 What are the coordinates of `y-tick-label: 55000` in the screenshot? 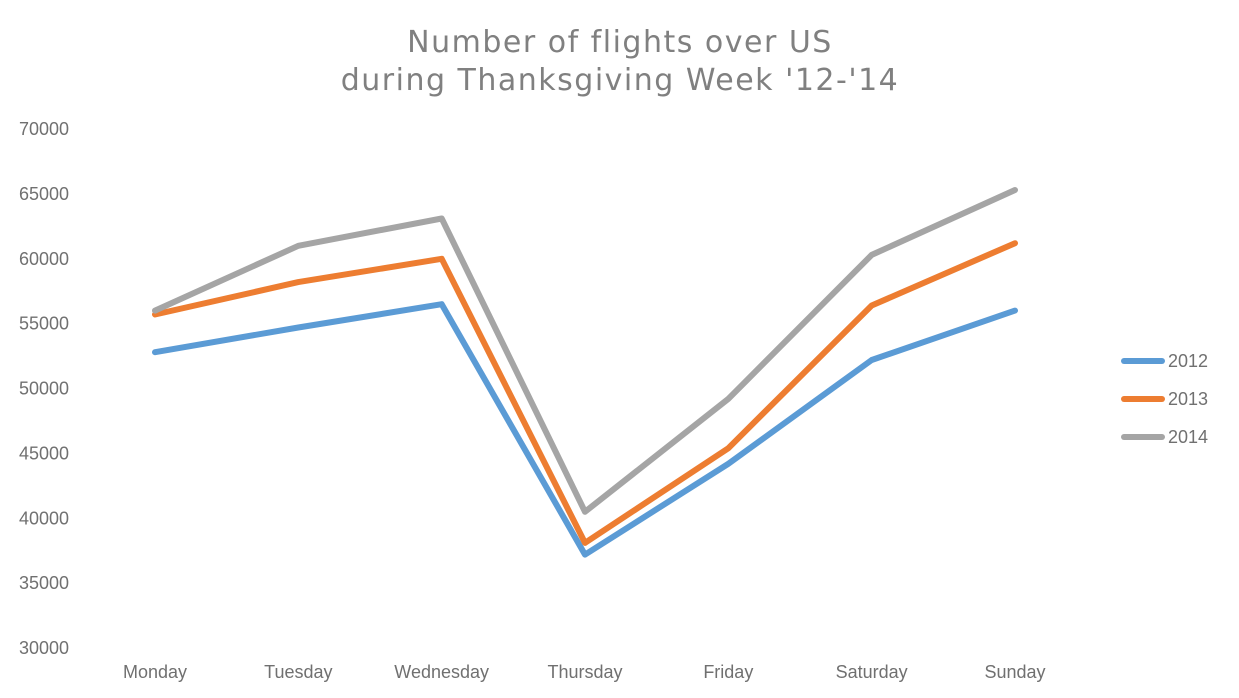 It's located at (44, 324).